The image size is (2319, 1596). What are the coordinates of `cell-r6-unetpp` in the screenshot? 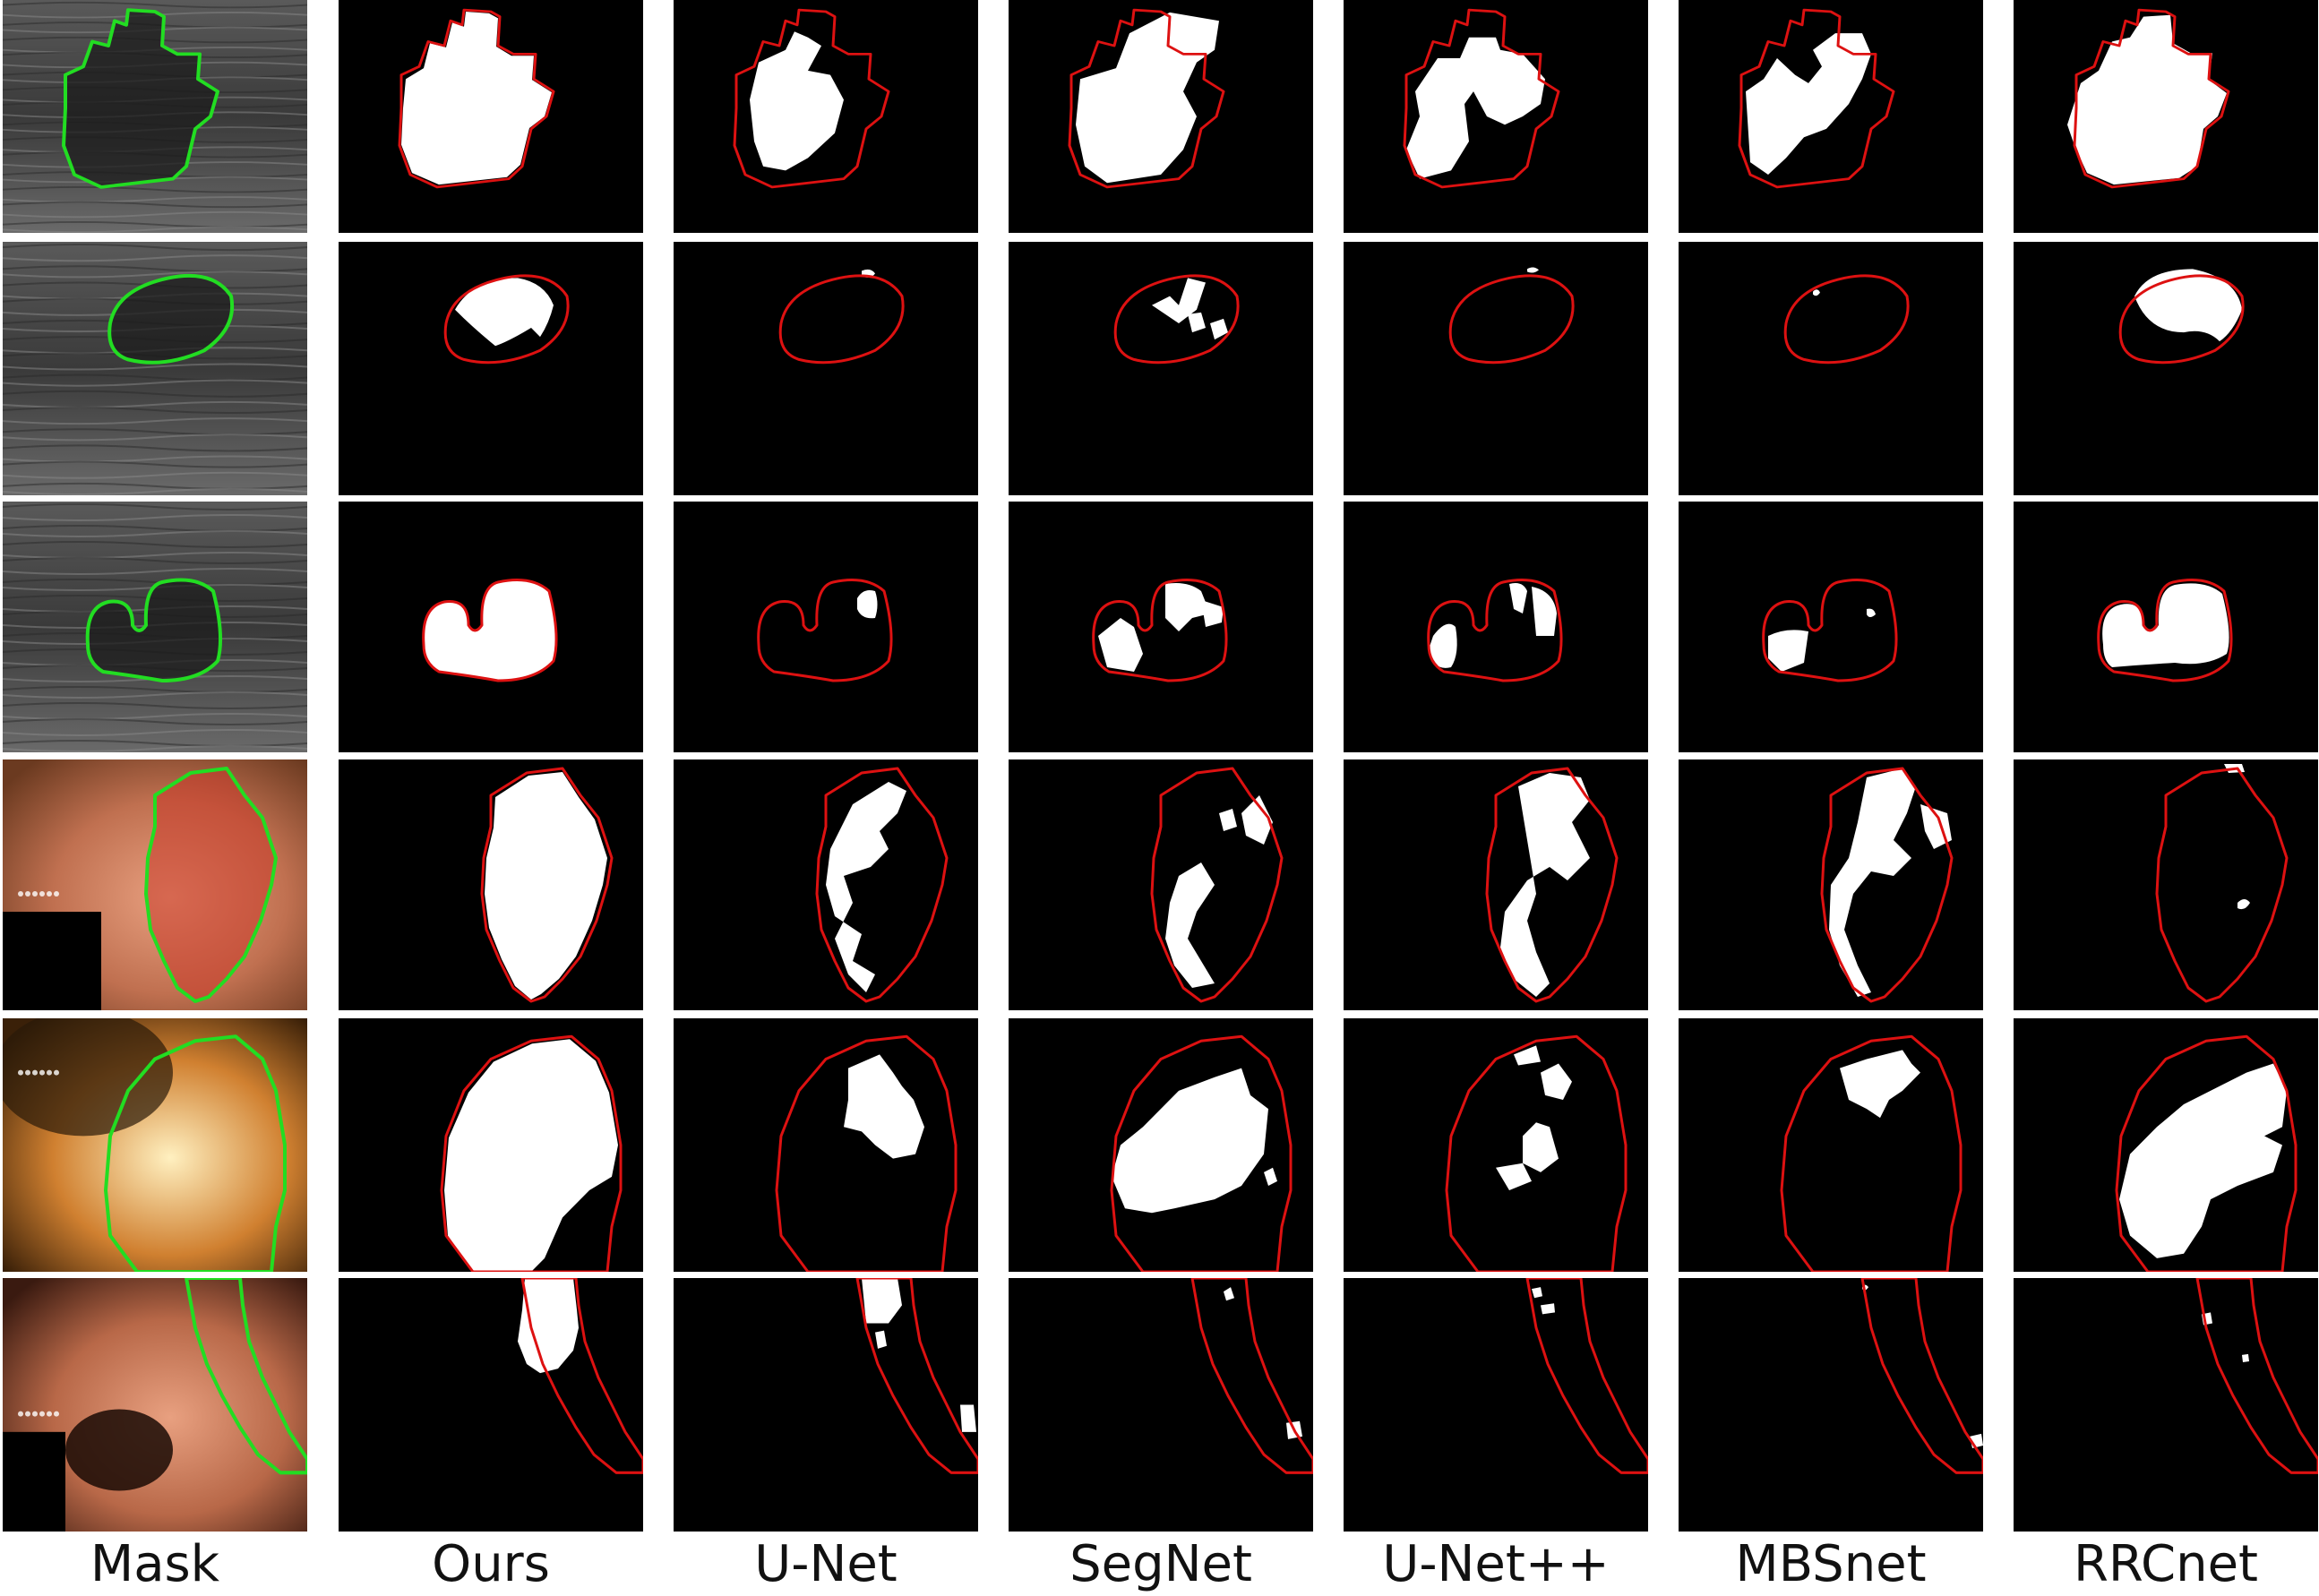 It's located at (1496, 1405).